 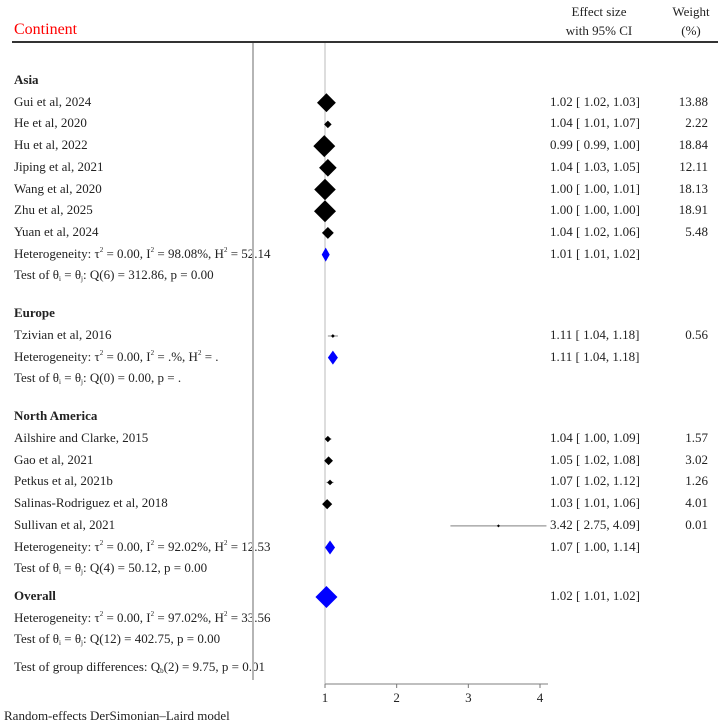 I want to click on x-tick-label: 2, so click(x=396, y=697).